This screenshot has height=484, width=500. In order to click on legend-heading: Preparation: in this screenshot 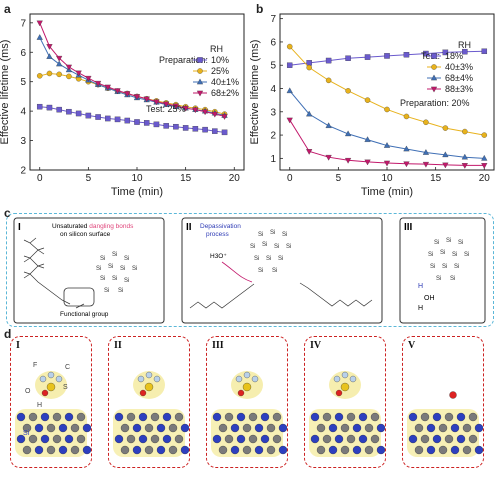, I will do `click(183, 60)`.